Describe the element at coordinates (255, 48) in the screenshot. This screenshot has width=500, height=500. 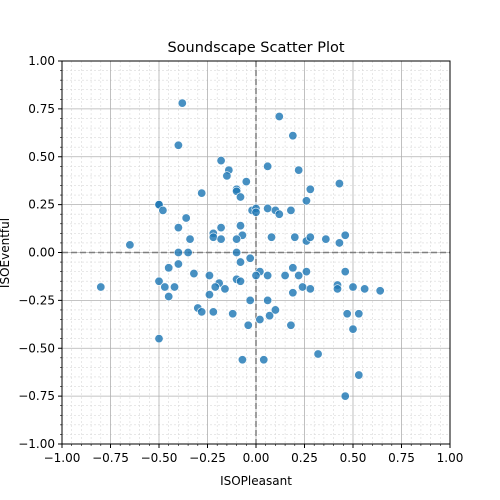
I see `chart-title: Soundscape Scatter Plot` at that location.